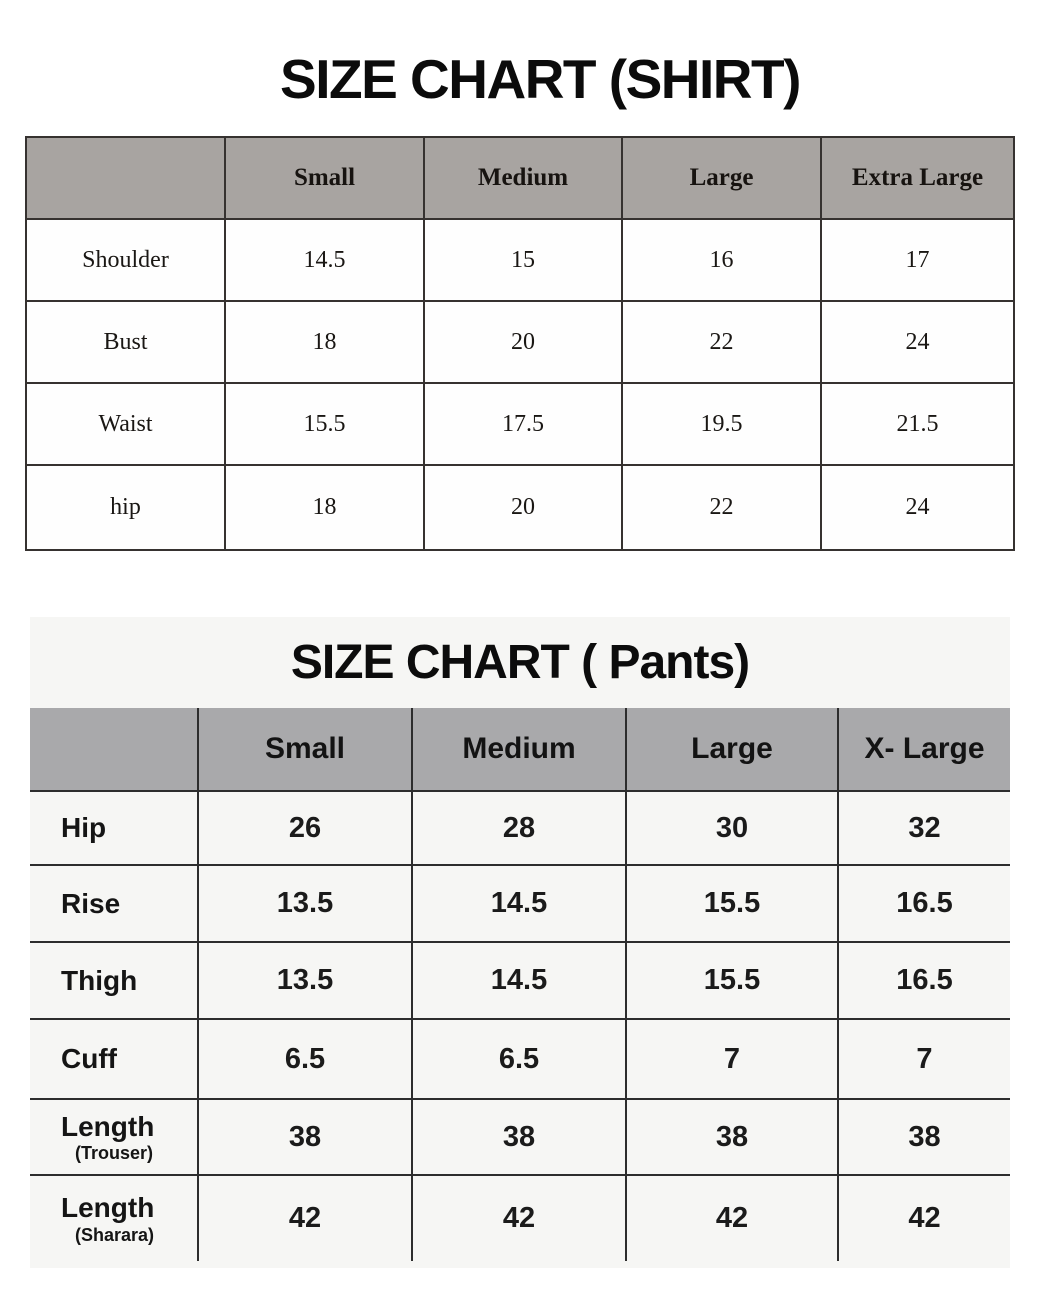 Image resolution: width=1040 pixels, height=1300 pixels. Describe the element at coordinates (114, 980) in the screenshot. I see `row-label-thigh: Thigh` at that location.